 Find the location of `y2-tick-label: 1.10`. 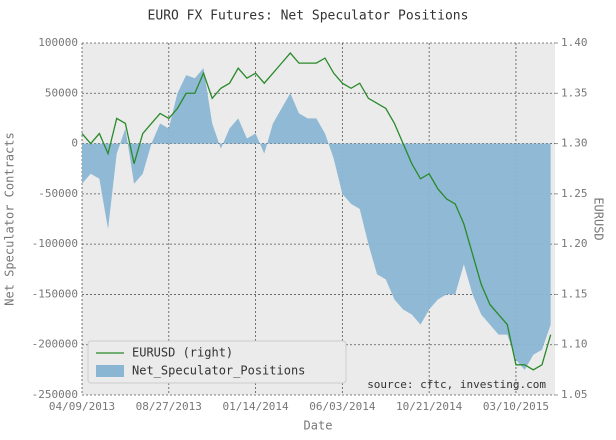

y2-tick-label: 1.10 is located at coordinates (574, 344).